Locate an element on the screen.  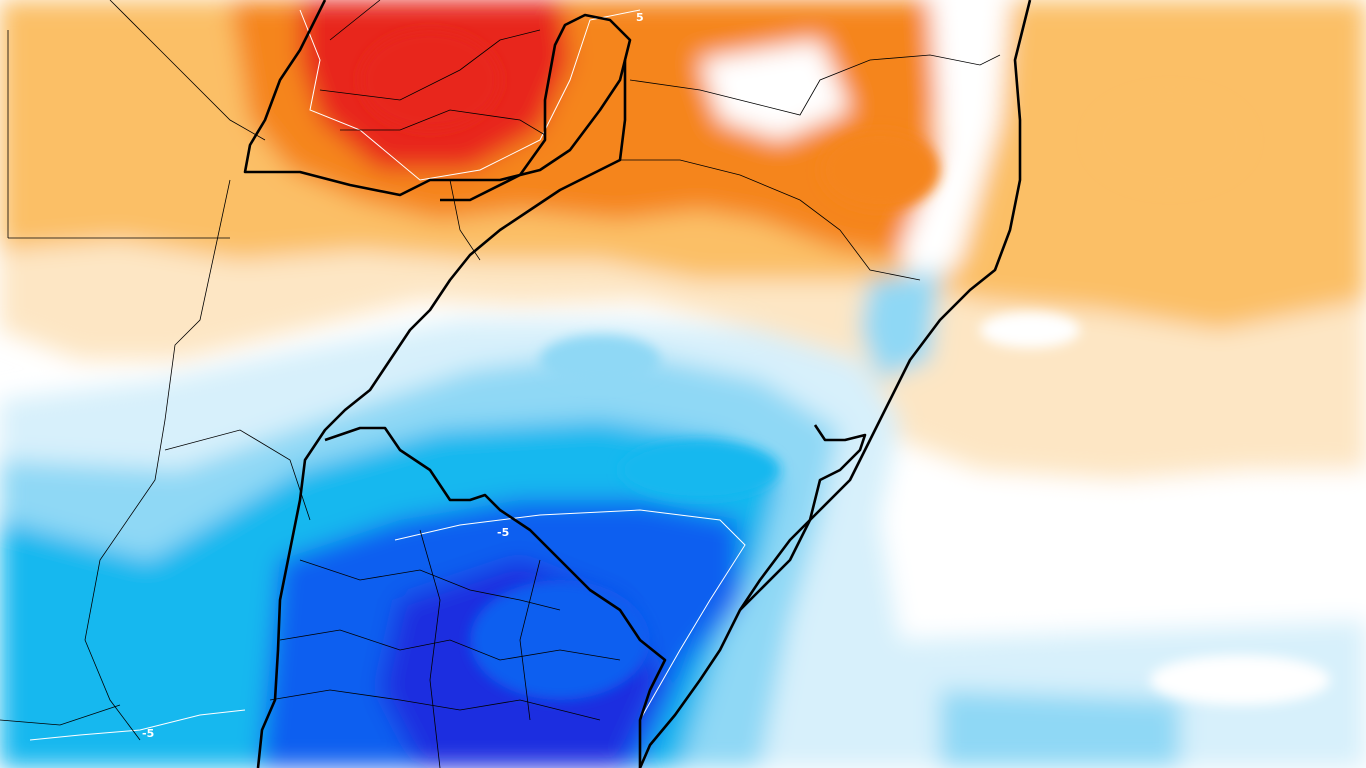
cool-coastal-pocket is located at coordinates (900, 325).